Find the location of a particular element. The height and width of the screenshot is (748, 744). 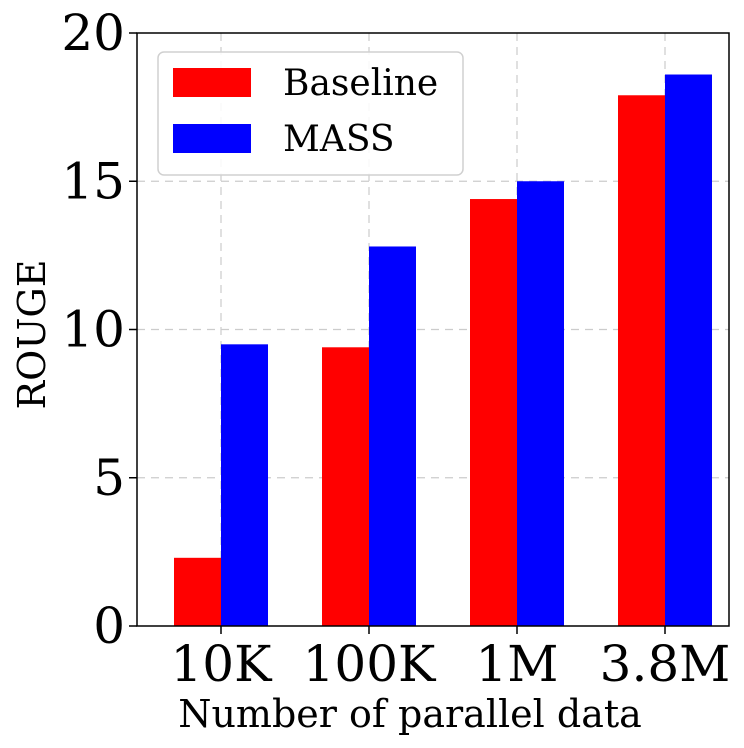

x-tick-label-1: 100K is located at coordinates (370, 664).